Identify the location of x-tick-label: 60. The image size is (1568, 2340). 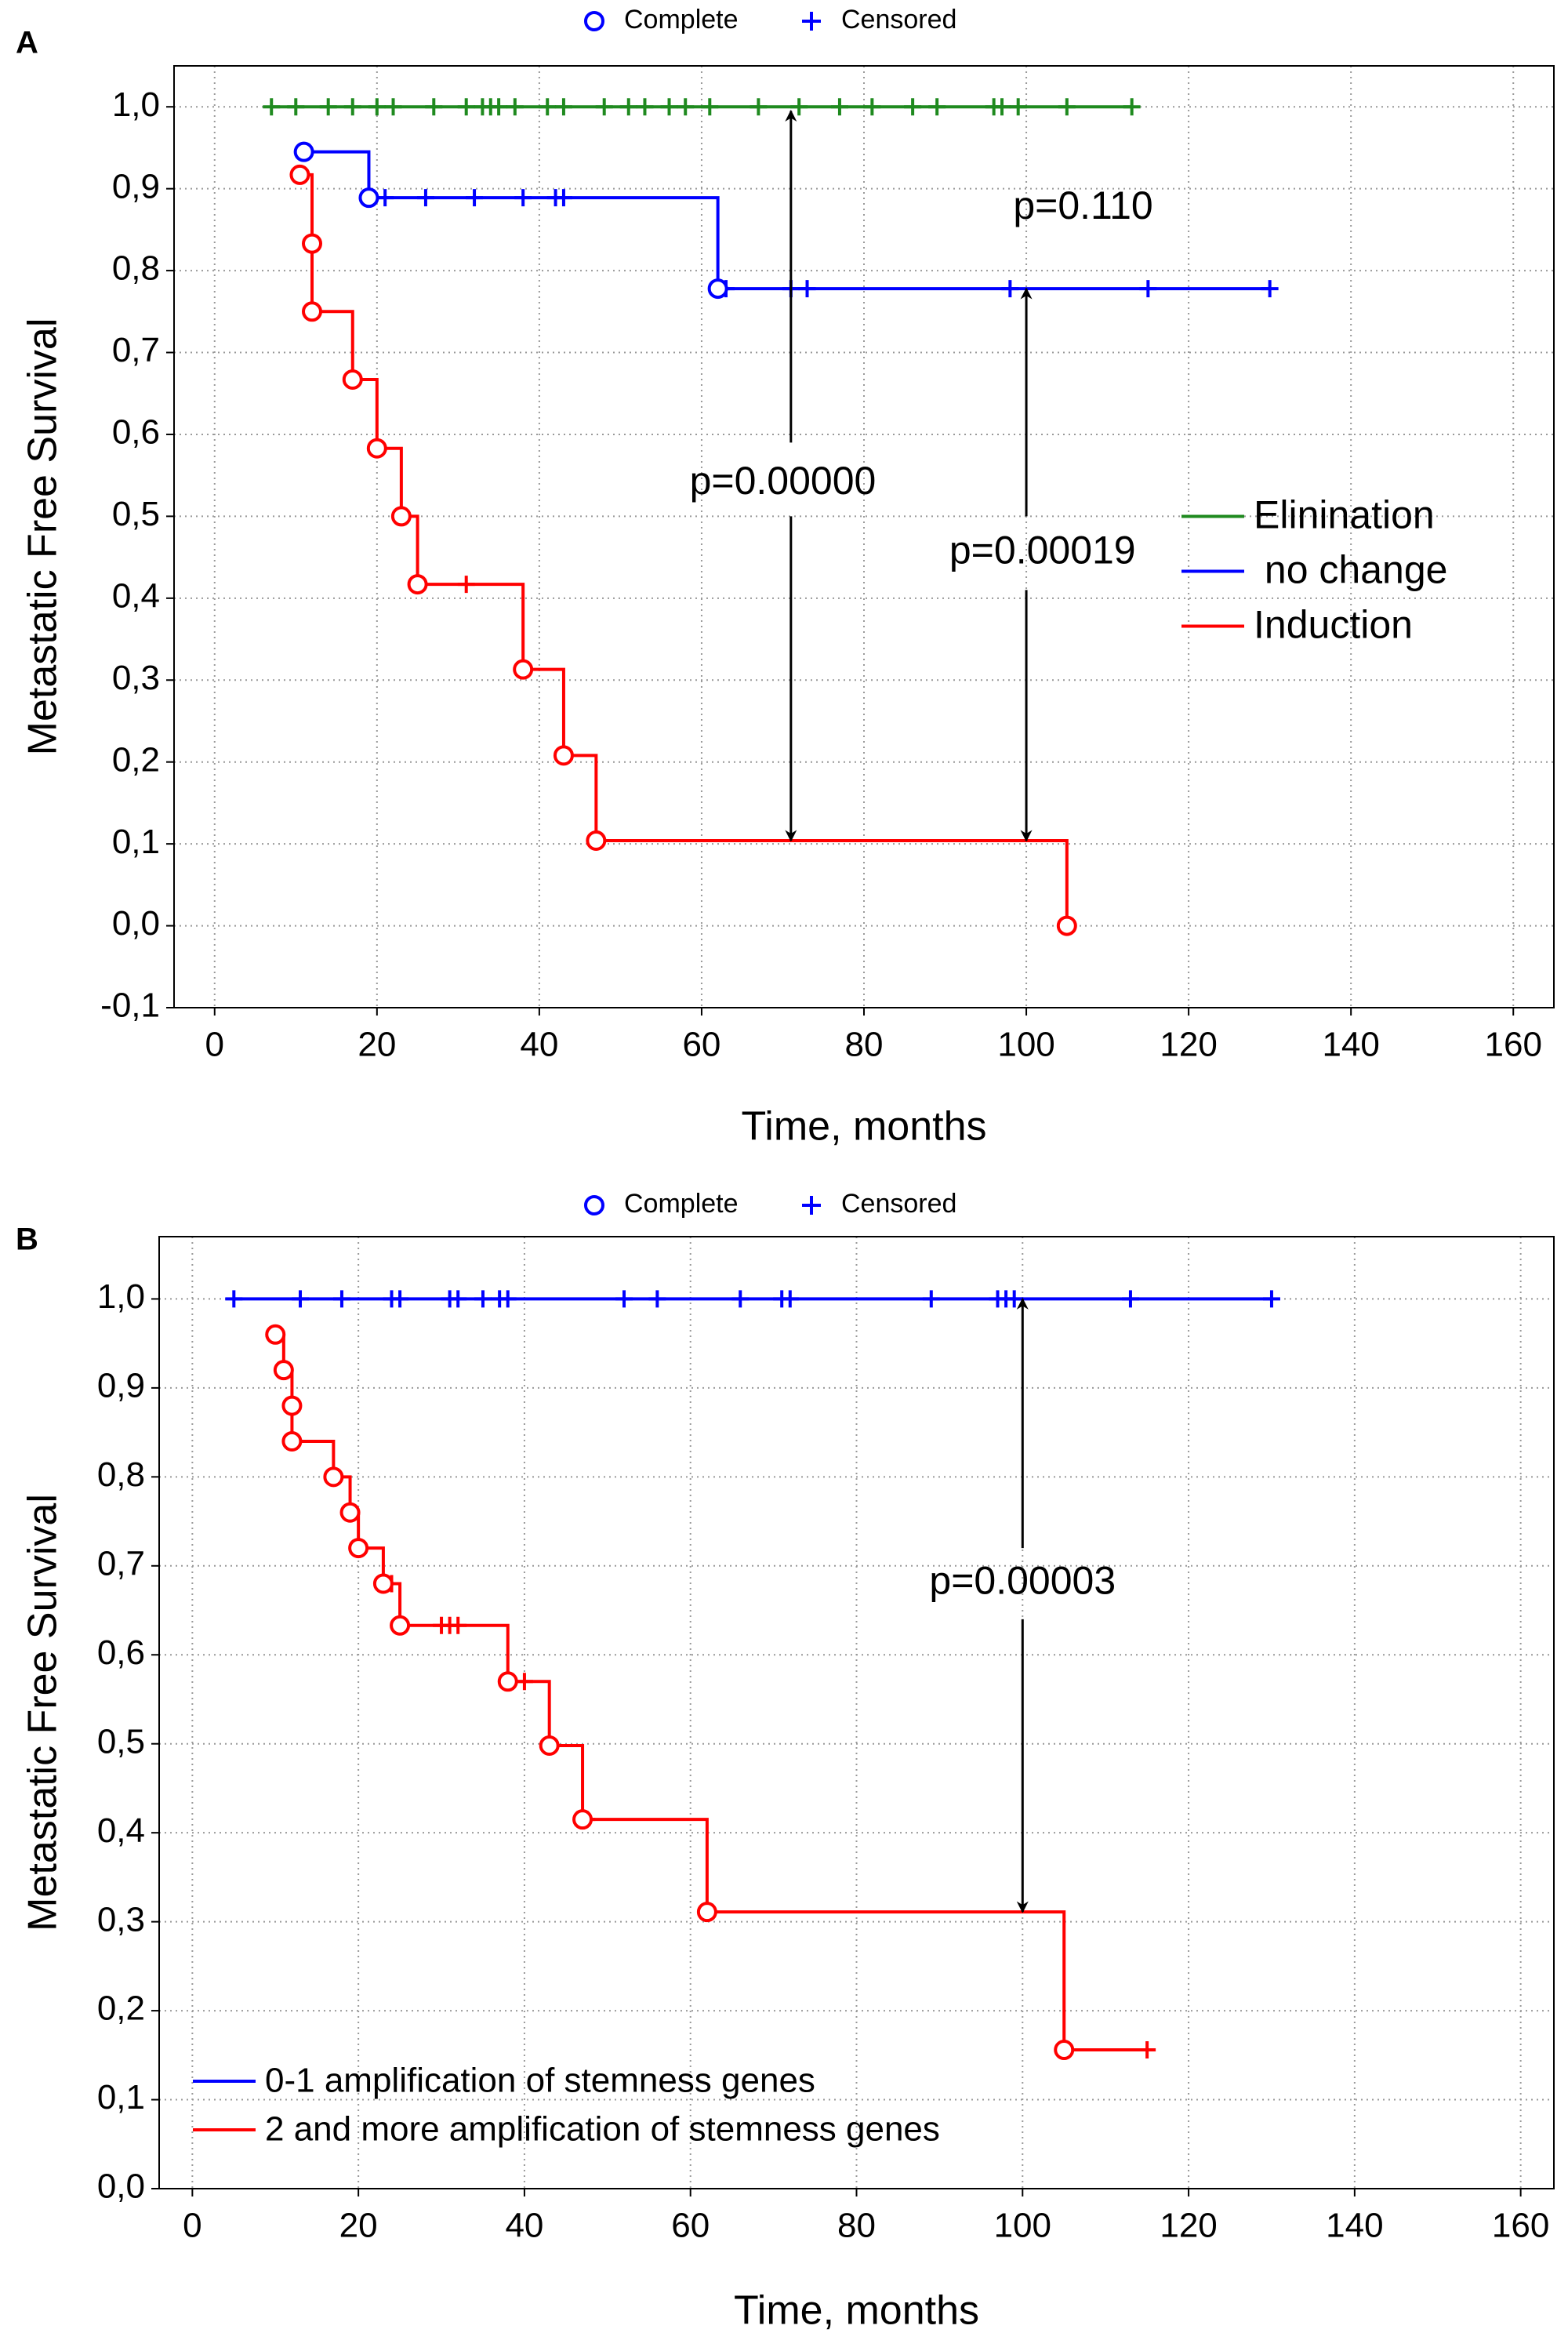
(690, 2226).